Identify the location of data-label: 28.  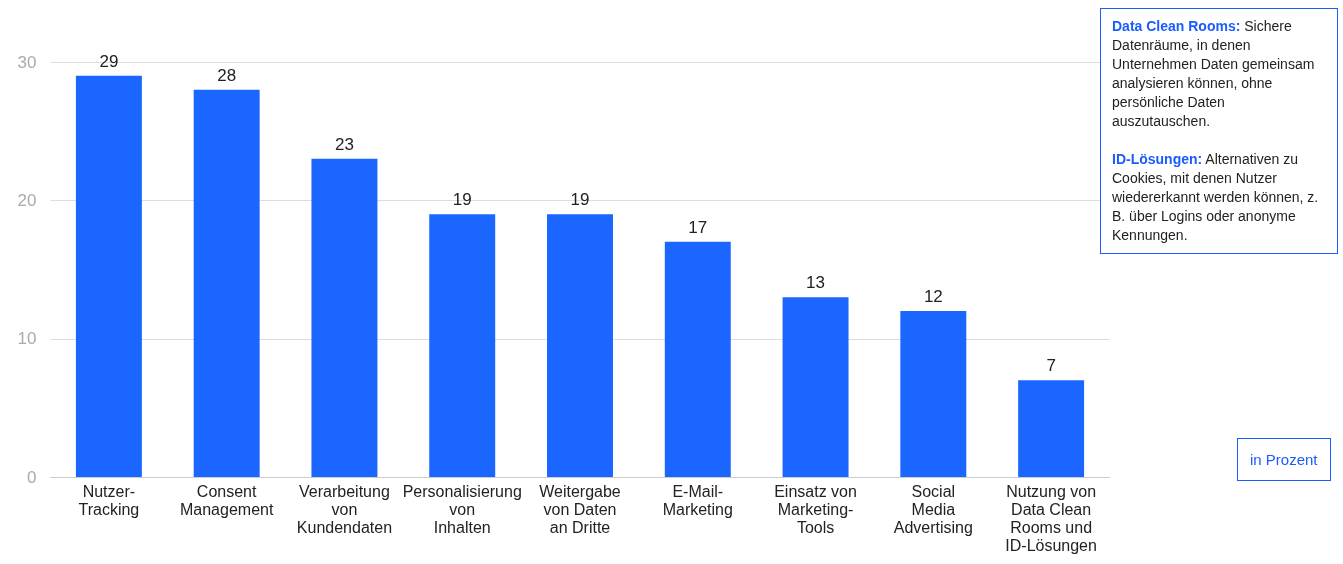
(227, 75).